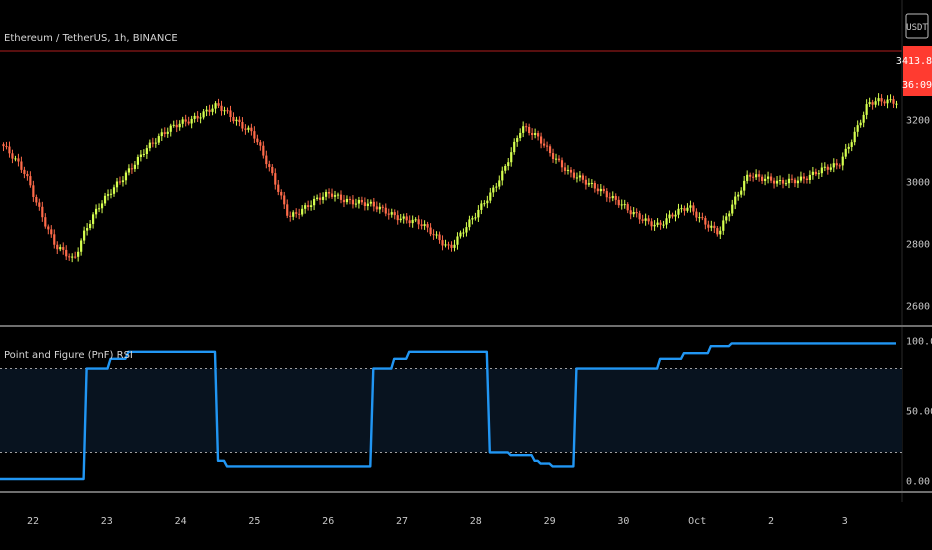  Describe the element at coordinates (402, 521) in the screenshot. I see `time-tick-label: 27` at that location.